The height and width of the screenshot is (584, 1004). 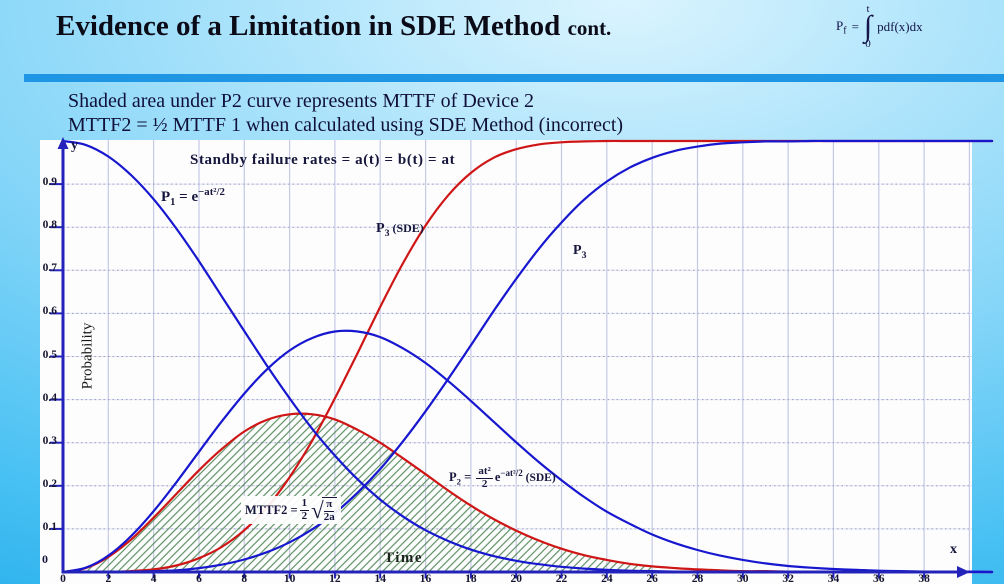 I want to click on sqrt-radicand: π 2a, so click(x=329, y=510).